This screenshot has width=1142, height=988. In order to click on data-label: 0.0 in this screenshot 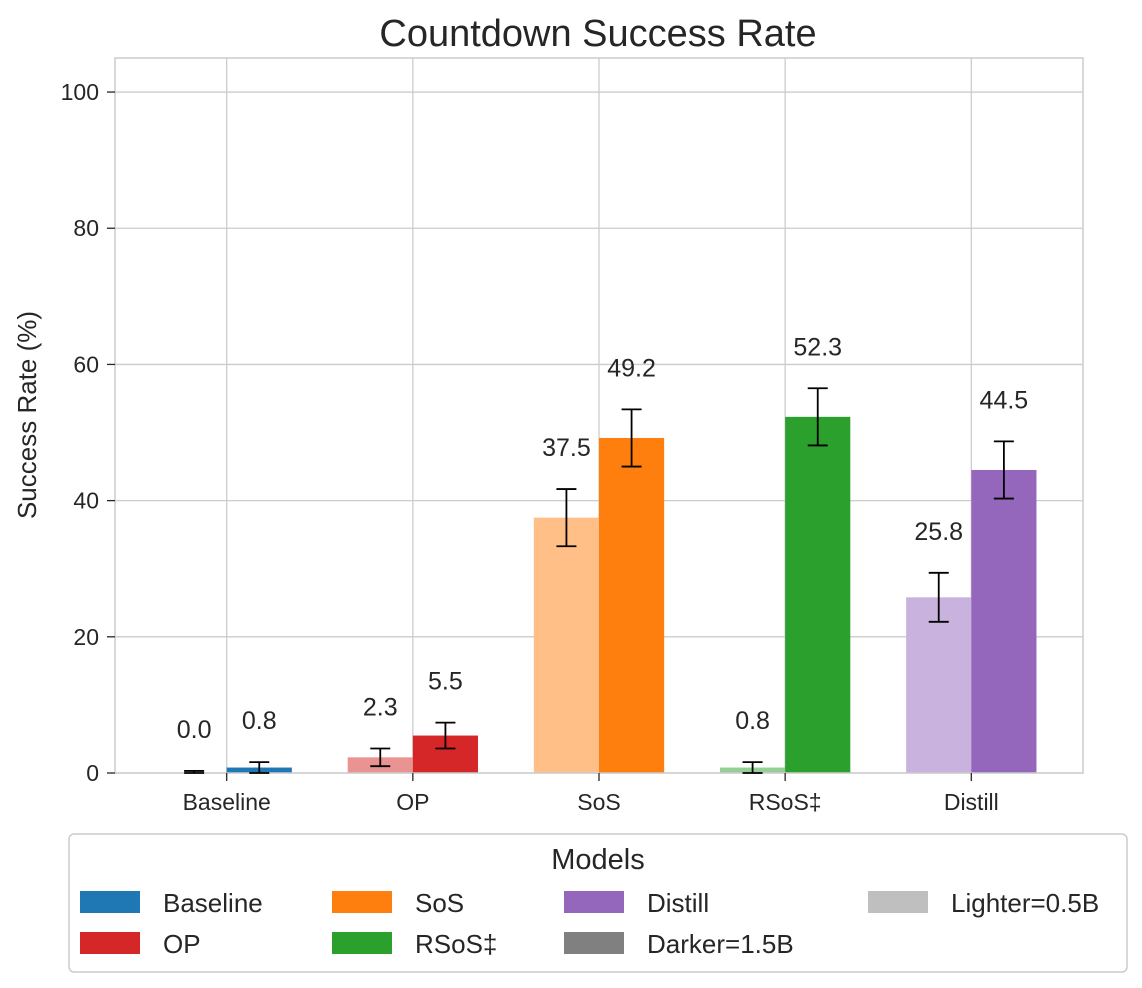, I will do `click(194, 730)`.